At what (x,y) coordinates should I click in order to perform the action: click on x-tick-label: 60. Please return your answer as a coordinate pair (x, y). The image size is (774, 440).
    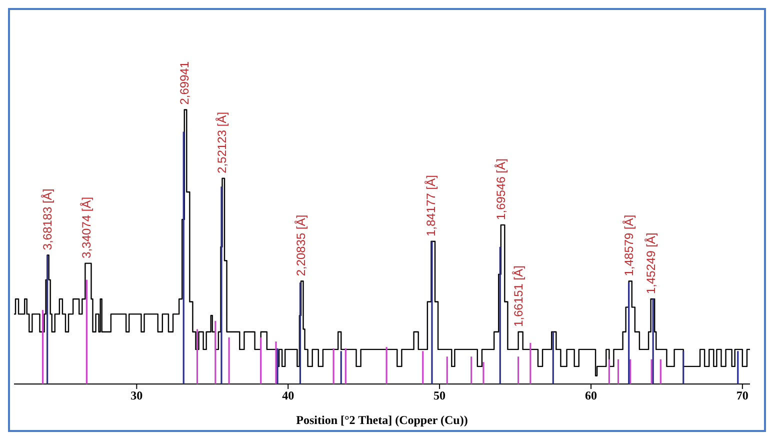
    Looking at the image, I should click on (590, 395).